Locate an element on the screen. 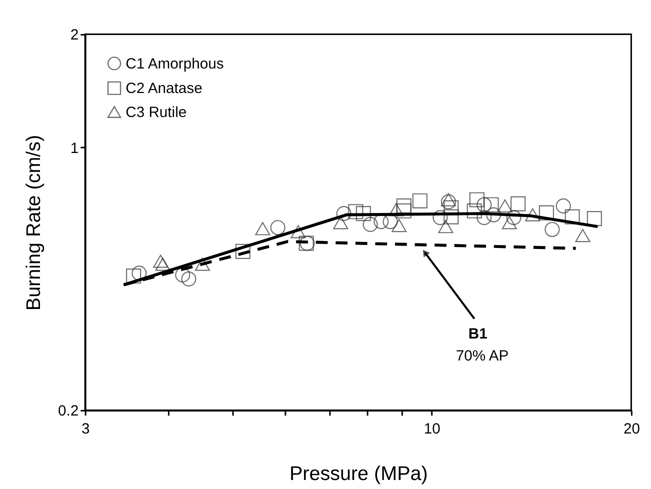 The image size is (651, 489). x-axis-title: Pressure (MPa) is located at coordinates (358, 473).